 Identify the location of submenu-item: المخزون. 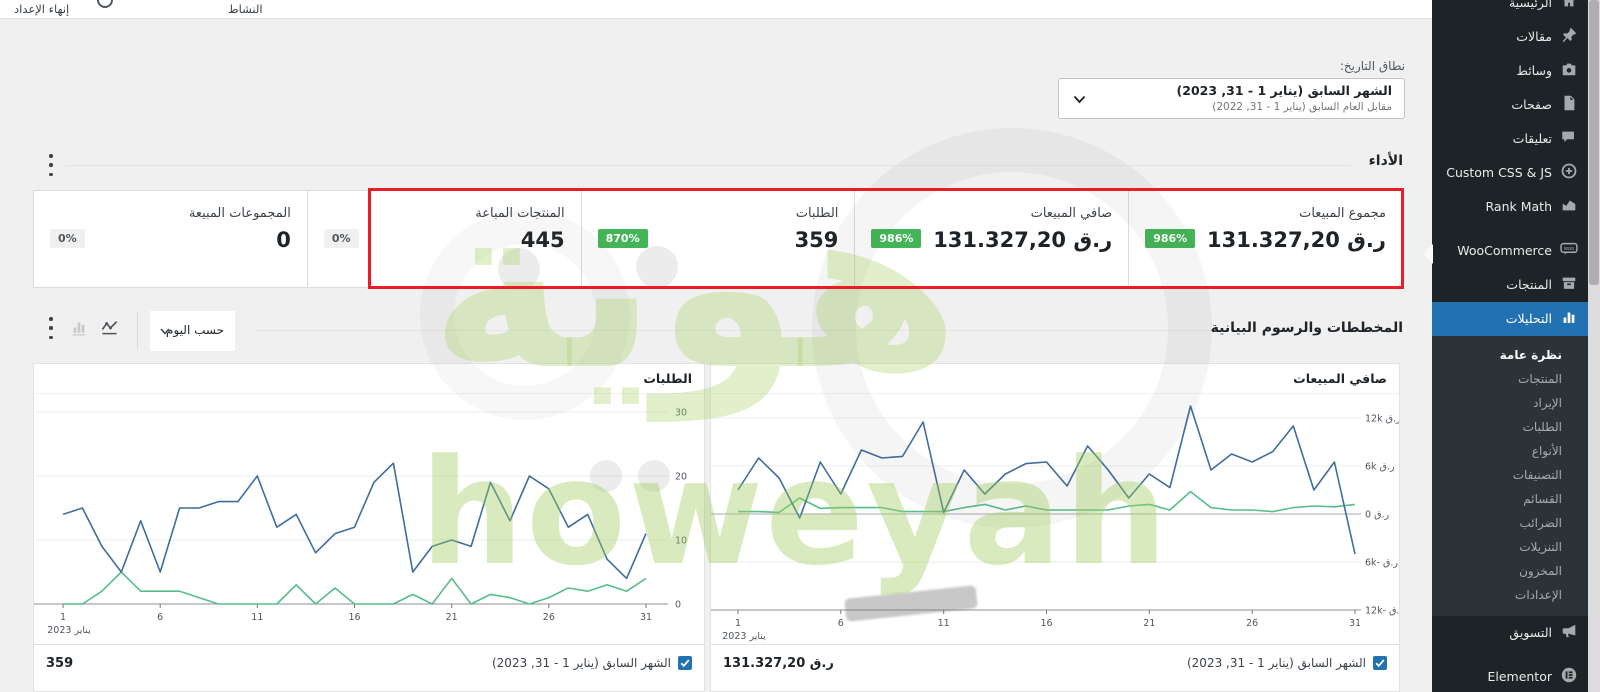
(1540, 571).